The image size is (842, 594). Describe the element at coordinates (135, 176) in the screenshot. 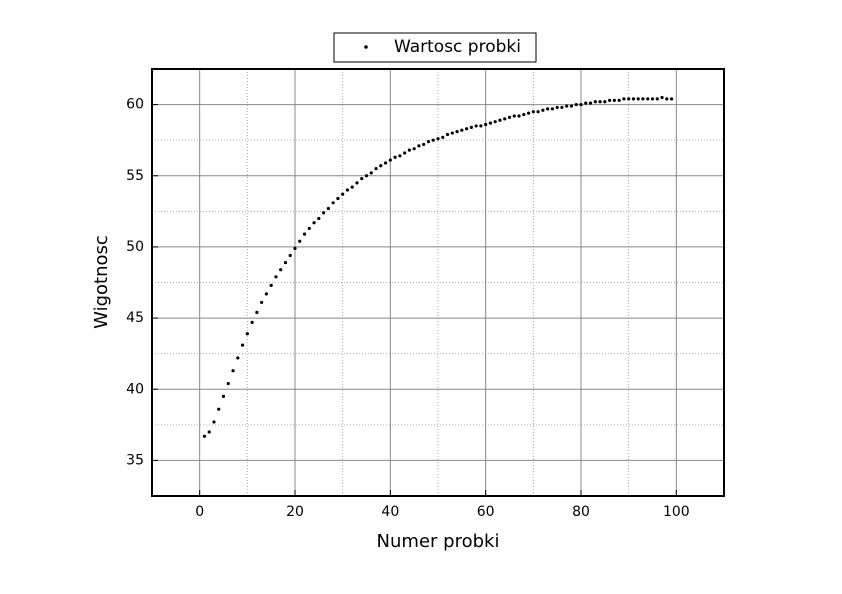

I see `y-tick-label: 55` at that location.